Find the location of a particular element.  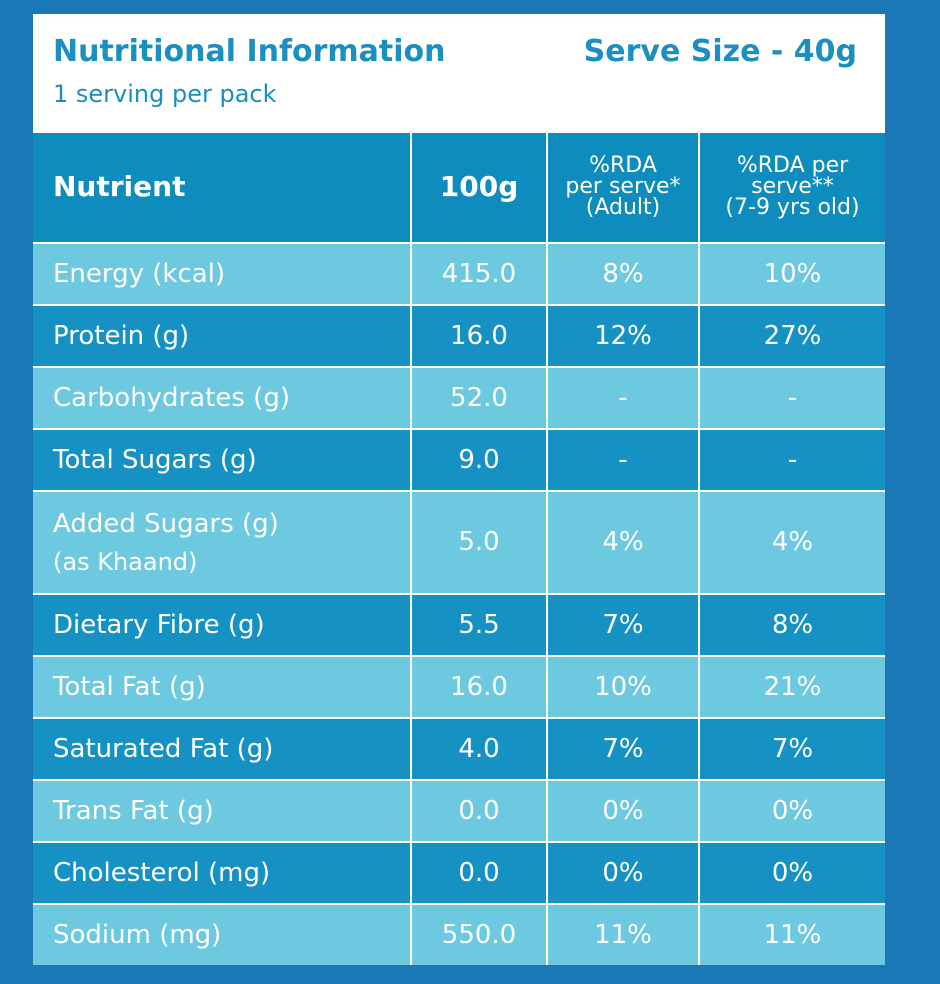

table-row: Sodium (mg) 550.0 11% 11% is located at coordinates (459, 934).